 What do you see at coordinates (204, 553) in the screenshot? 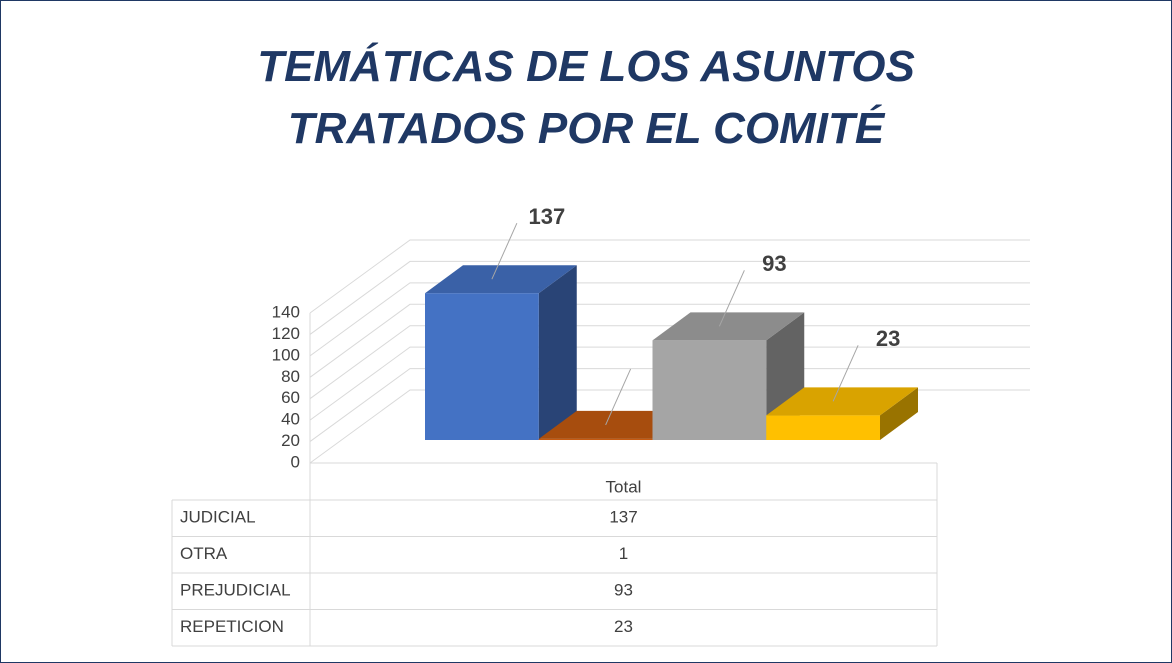
I see `table-row-label: OTRA` at bounding box center [204, 553].